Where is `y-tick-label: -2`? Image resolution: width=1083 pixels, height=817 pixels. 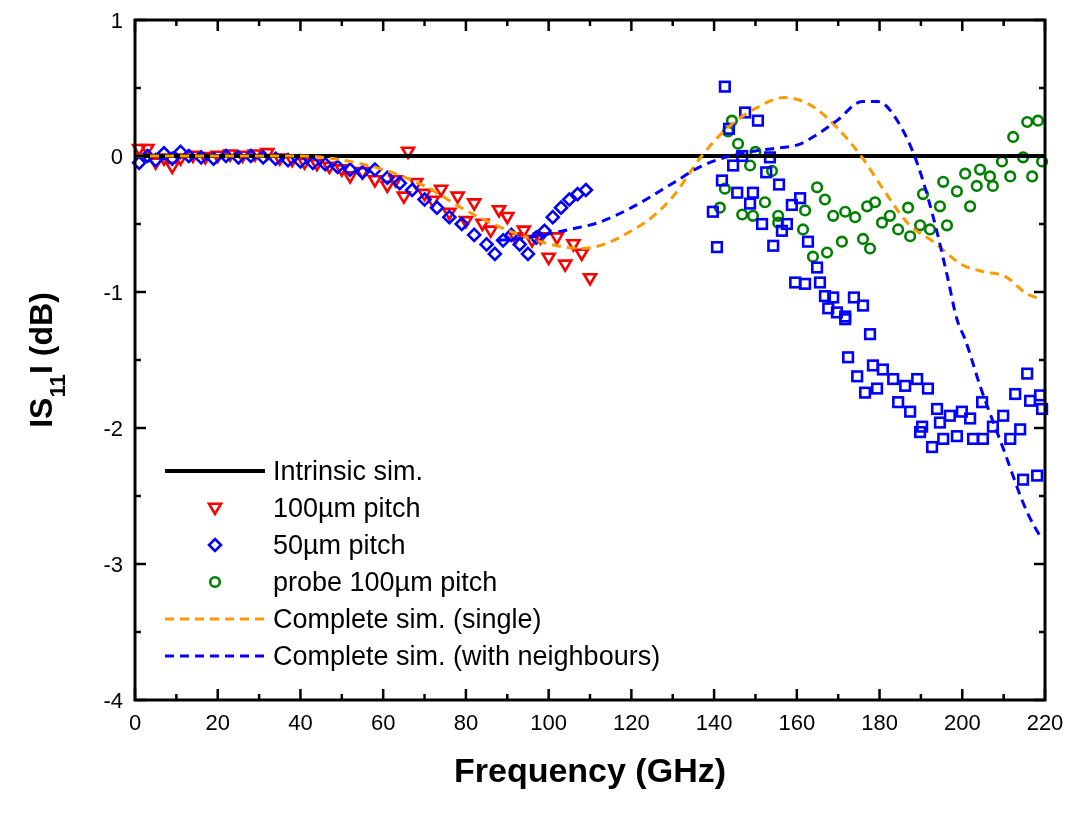 y-tick-label: -2 is located at coordinates (113, 428).